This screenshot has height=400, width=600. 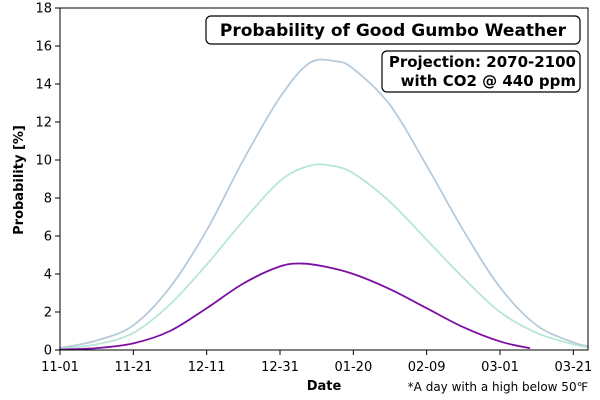 I want to click on projection-frame, so click(x=481, y=71).